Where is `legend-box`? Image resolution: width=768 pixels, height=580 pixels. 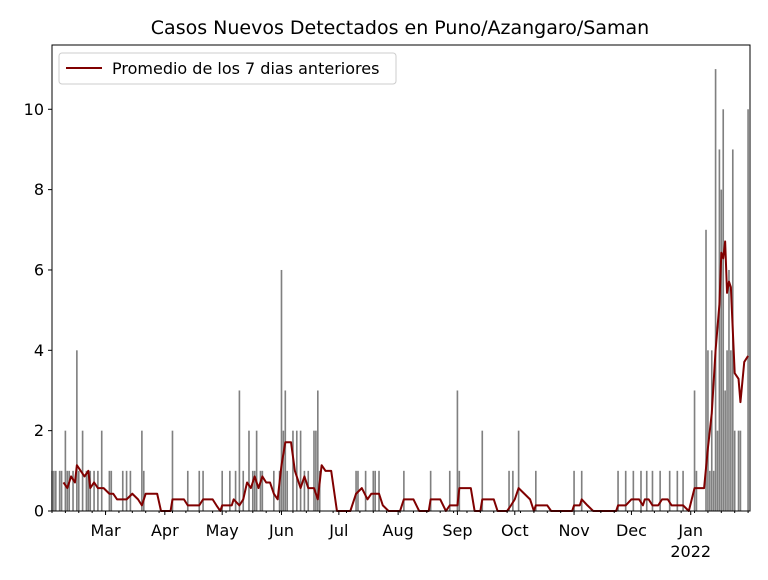 legend-box is located at coordinates (227, 68).